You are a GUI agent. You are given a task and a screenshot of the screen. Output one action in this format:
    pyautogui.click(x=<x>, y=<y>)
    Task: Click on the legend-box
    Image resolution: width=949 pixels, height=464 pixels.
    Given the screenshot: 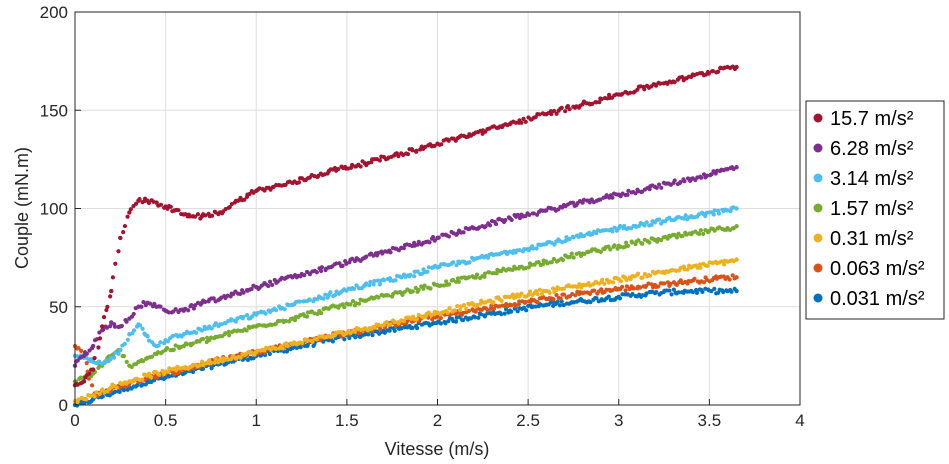 What is the action you would take?
    pyautogui.click(x=875, y=210)
    